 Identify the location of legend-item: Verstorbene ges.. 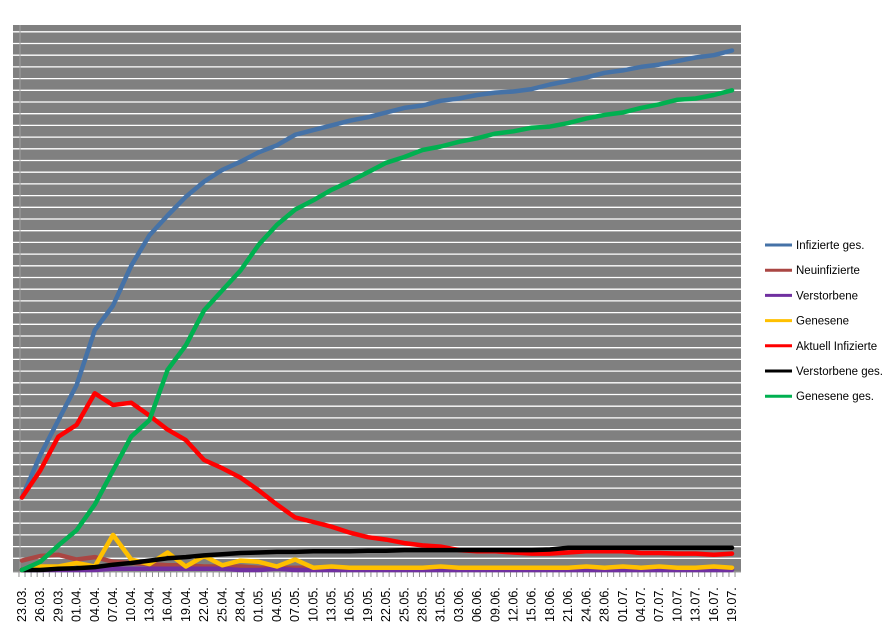
(824, 372).